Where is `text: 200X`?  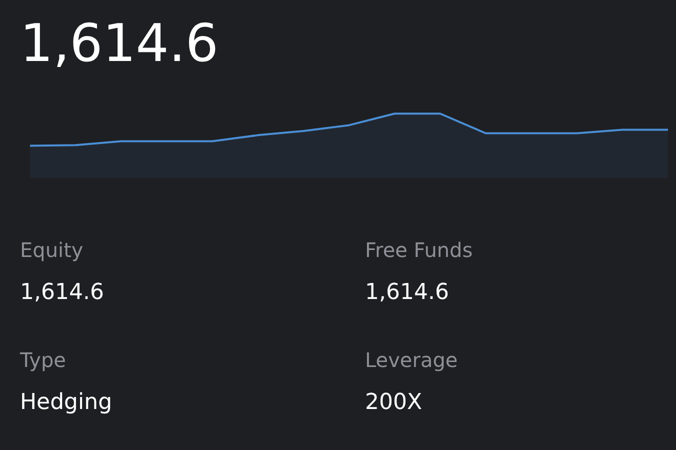 text: 200X is located at coordinates (394, 403).